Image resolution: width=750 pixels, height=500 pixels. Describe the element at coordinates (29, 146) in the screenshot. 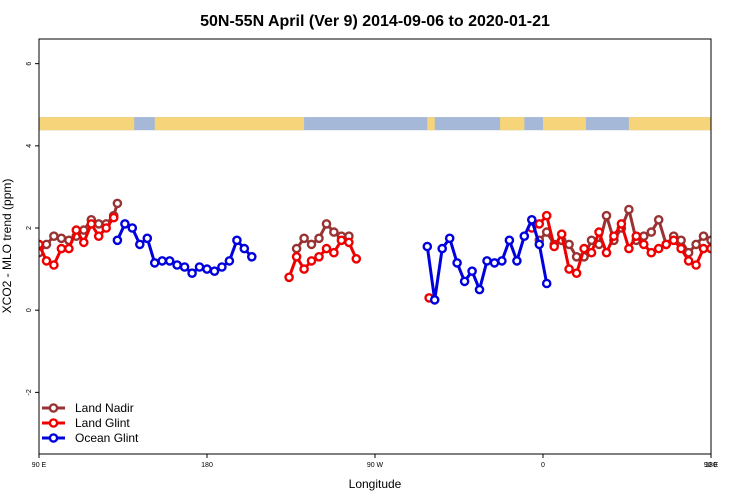

I see `y-tick-label: 4` at that location.